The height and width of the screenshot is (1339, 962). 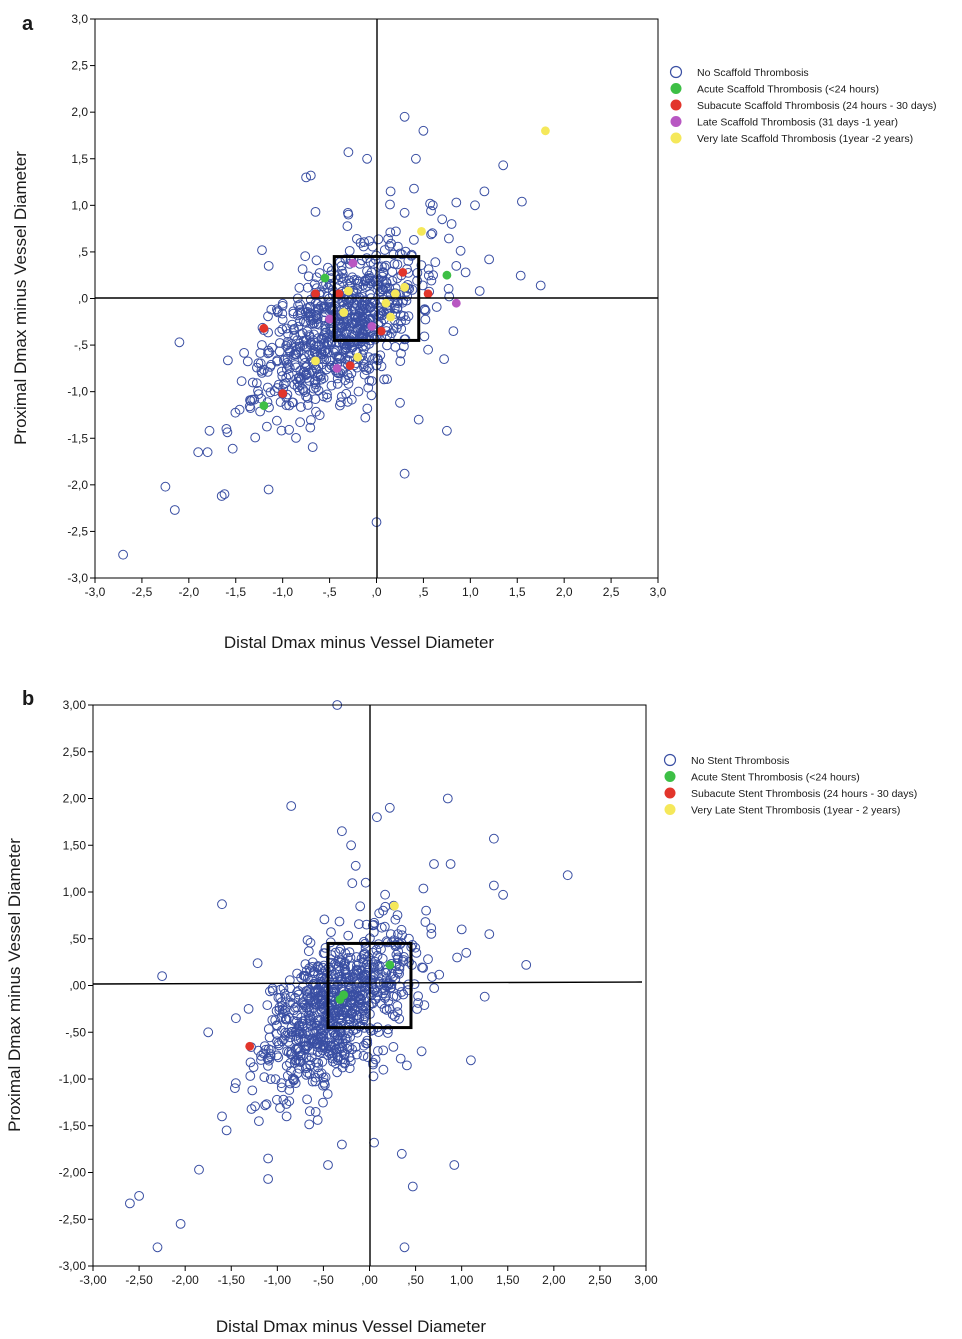 What do you see at coordinates (670, 793) in the screenshot?
I see `legend-marker` at bounding box center [670, 793].